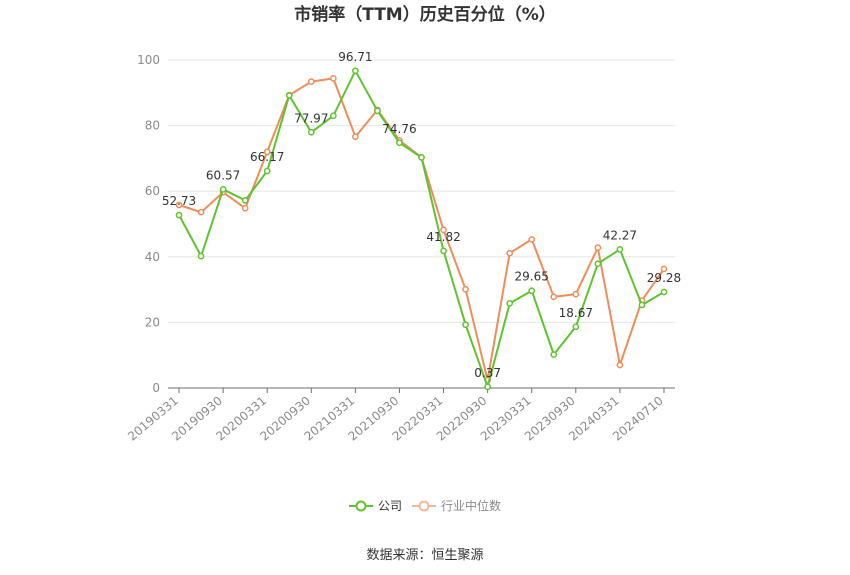  What do you see at coordinates (156, 388) in the screenshot?
I see `y-tick-label: 0` at bounding box center [156, 388].